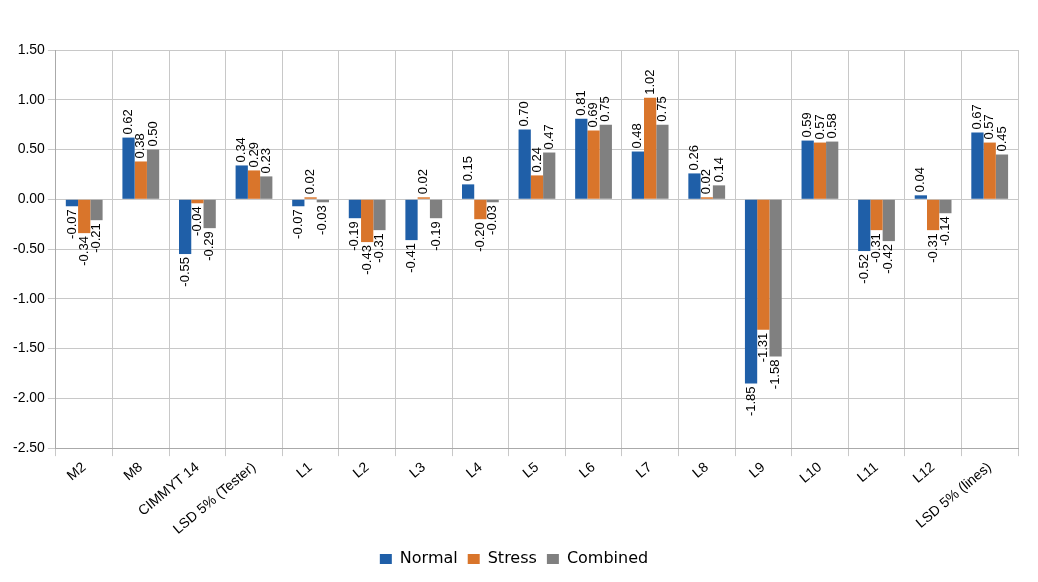 The height and width of the screenshot is (582, 1038). Describe the element at coordinates (700, 469) in the screenshot. I see `x-tick-label: L8` at that location.